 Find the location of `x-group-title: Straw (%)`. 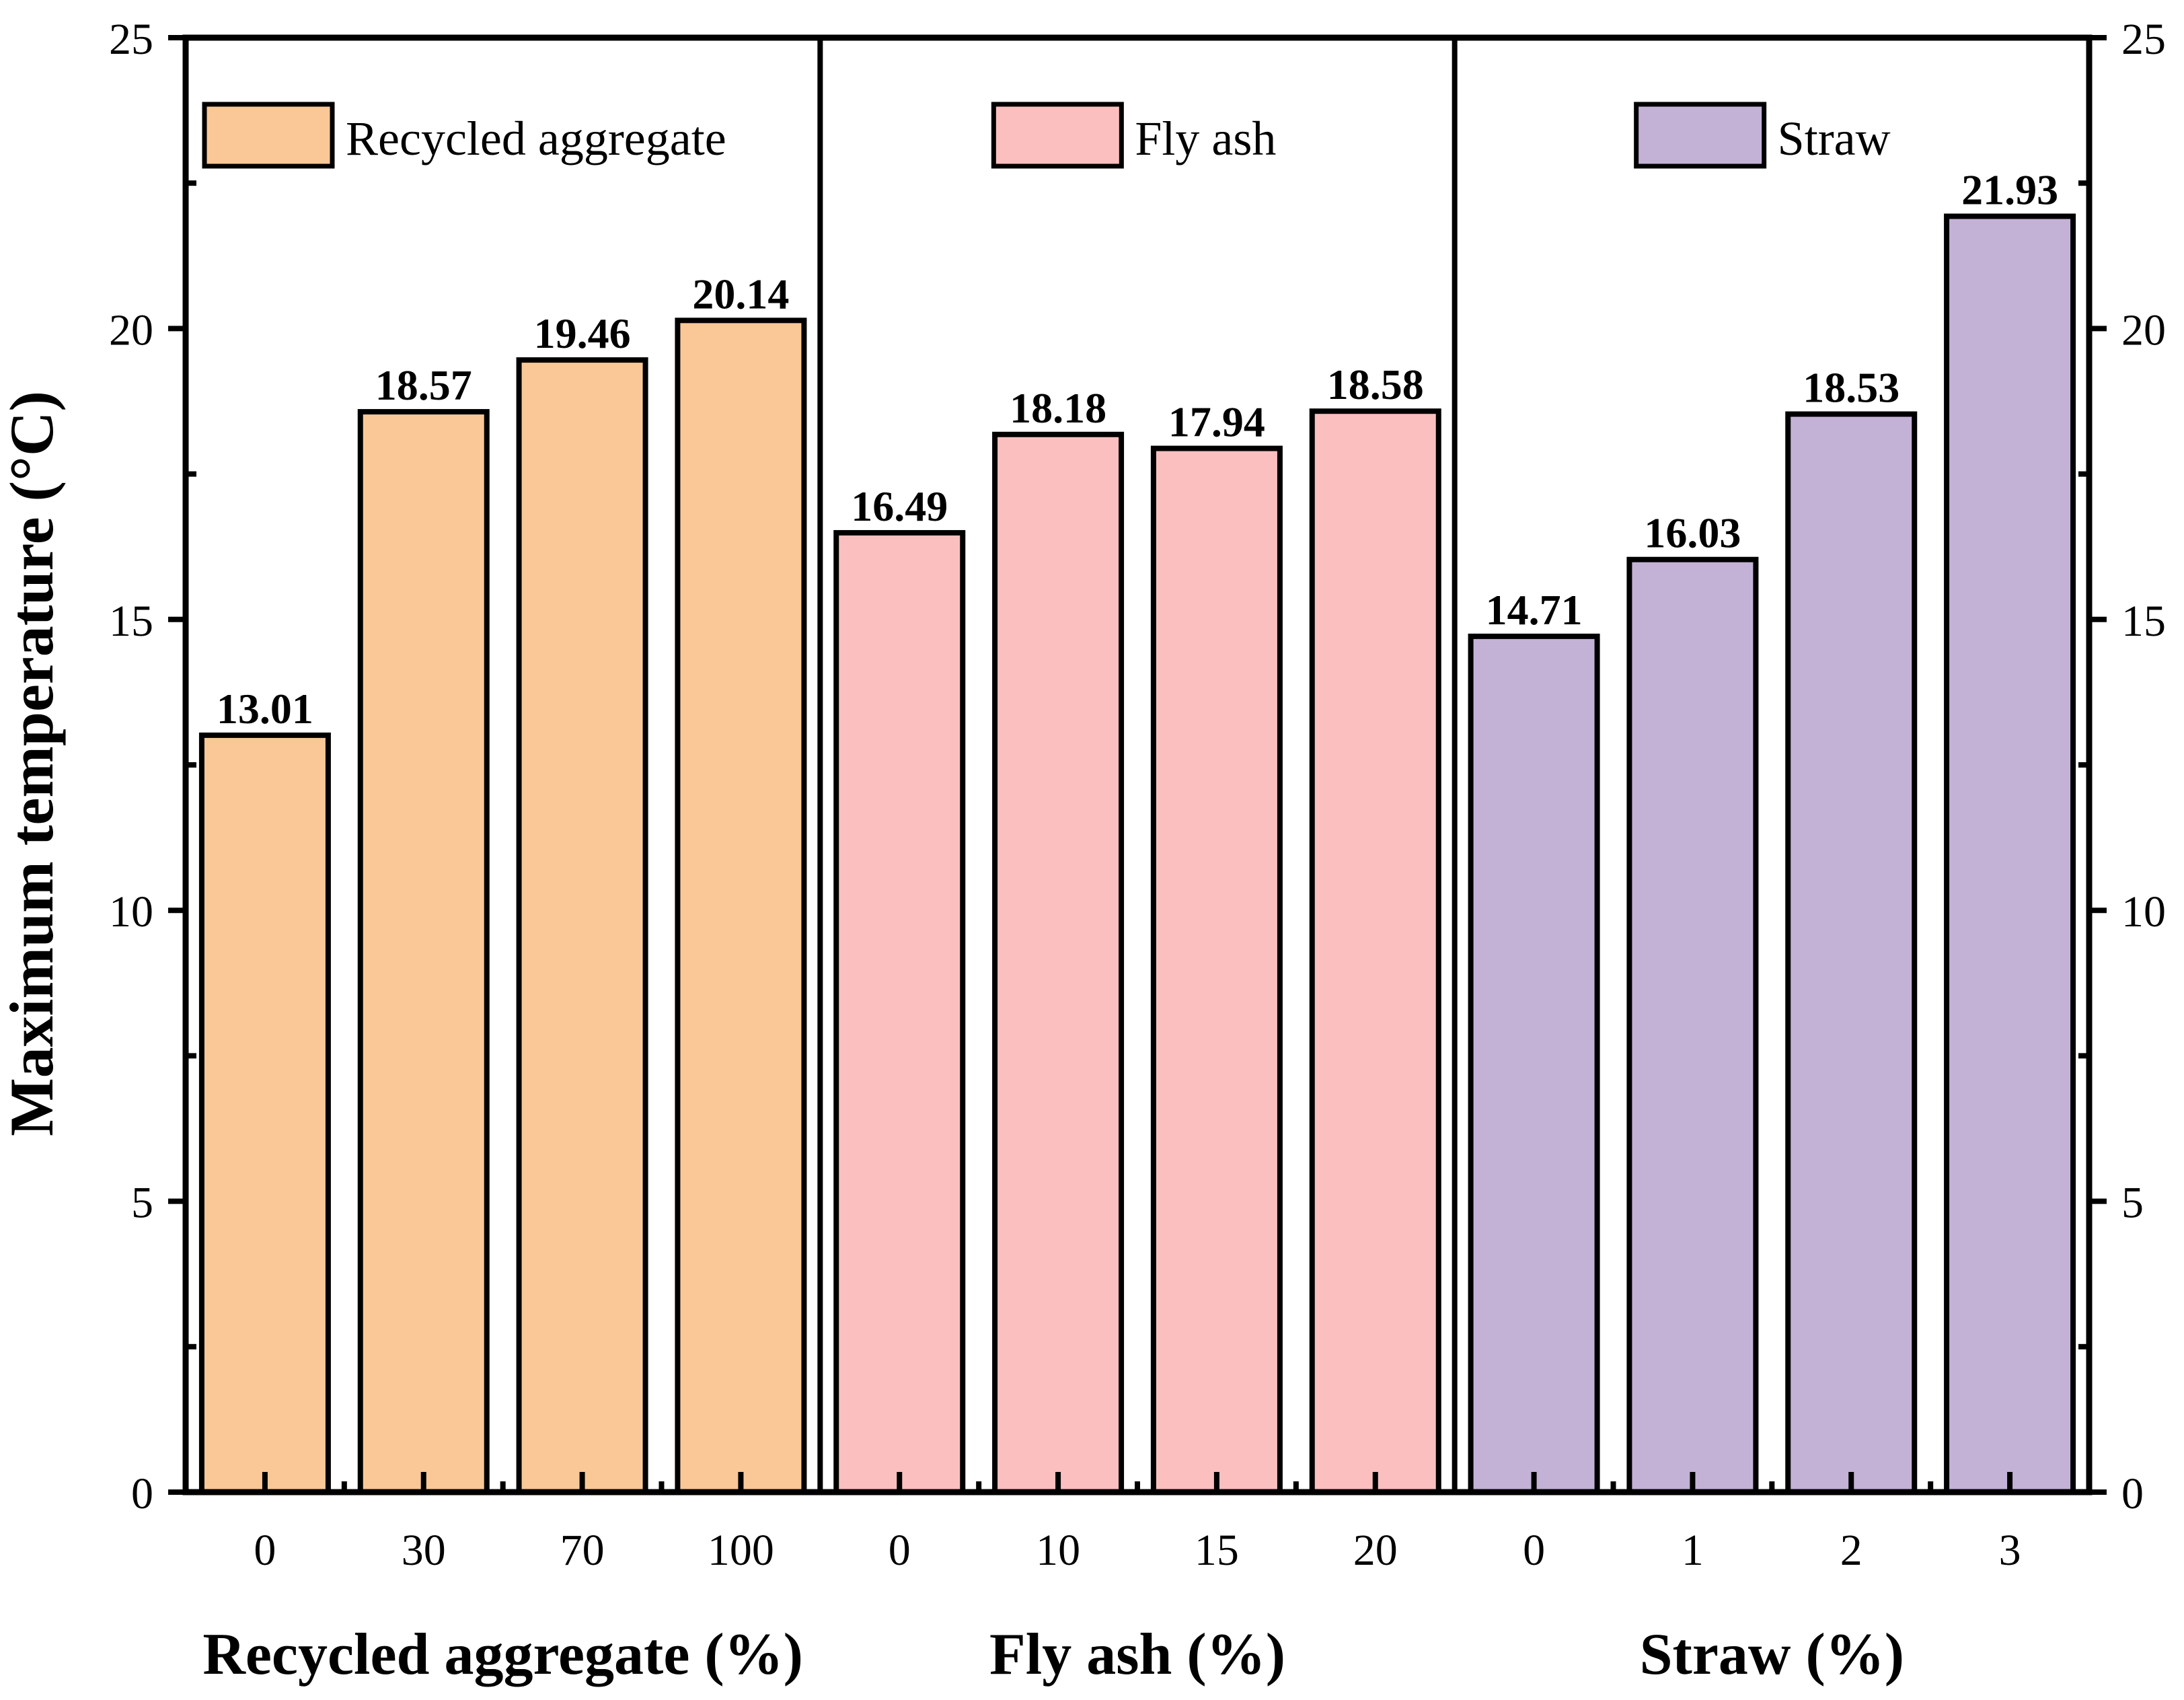

x-group-title: Straw (%) is located at coordinates (1772, 1654).